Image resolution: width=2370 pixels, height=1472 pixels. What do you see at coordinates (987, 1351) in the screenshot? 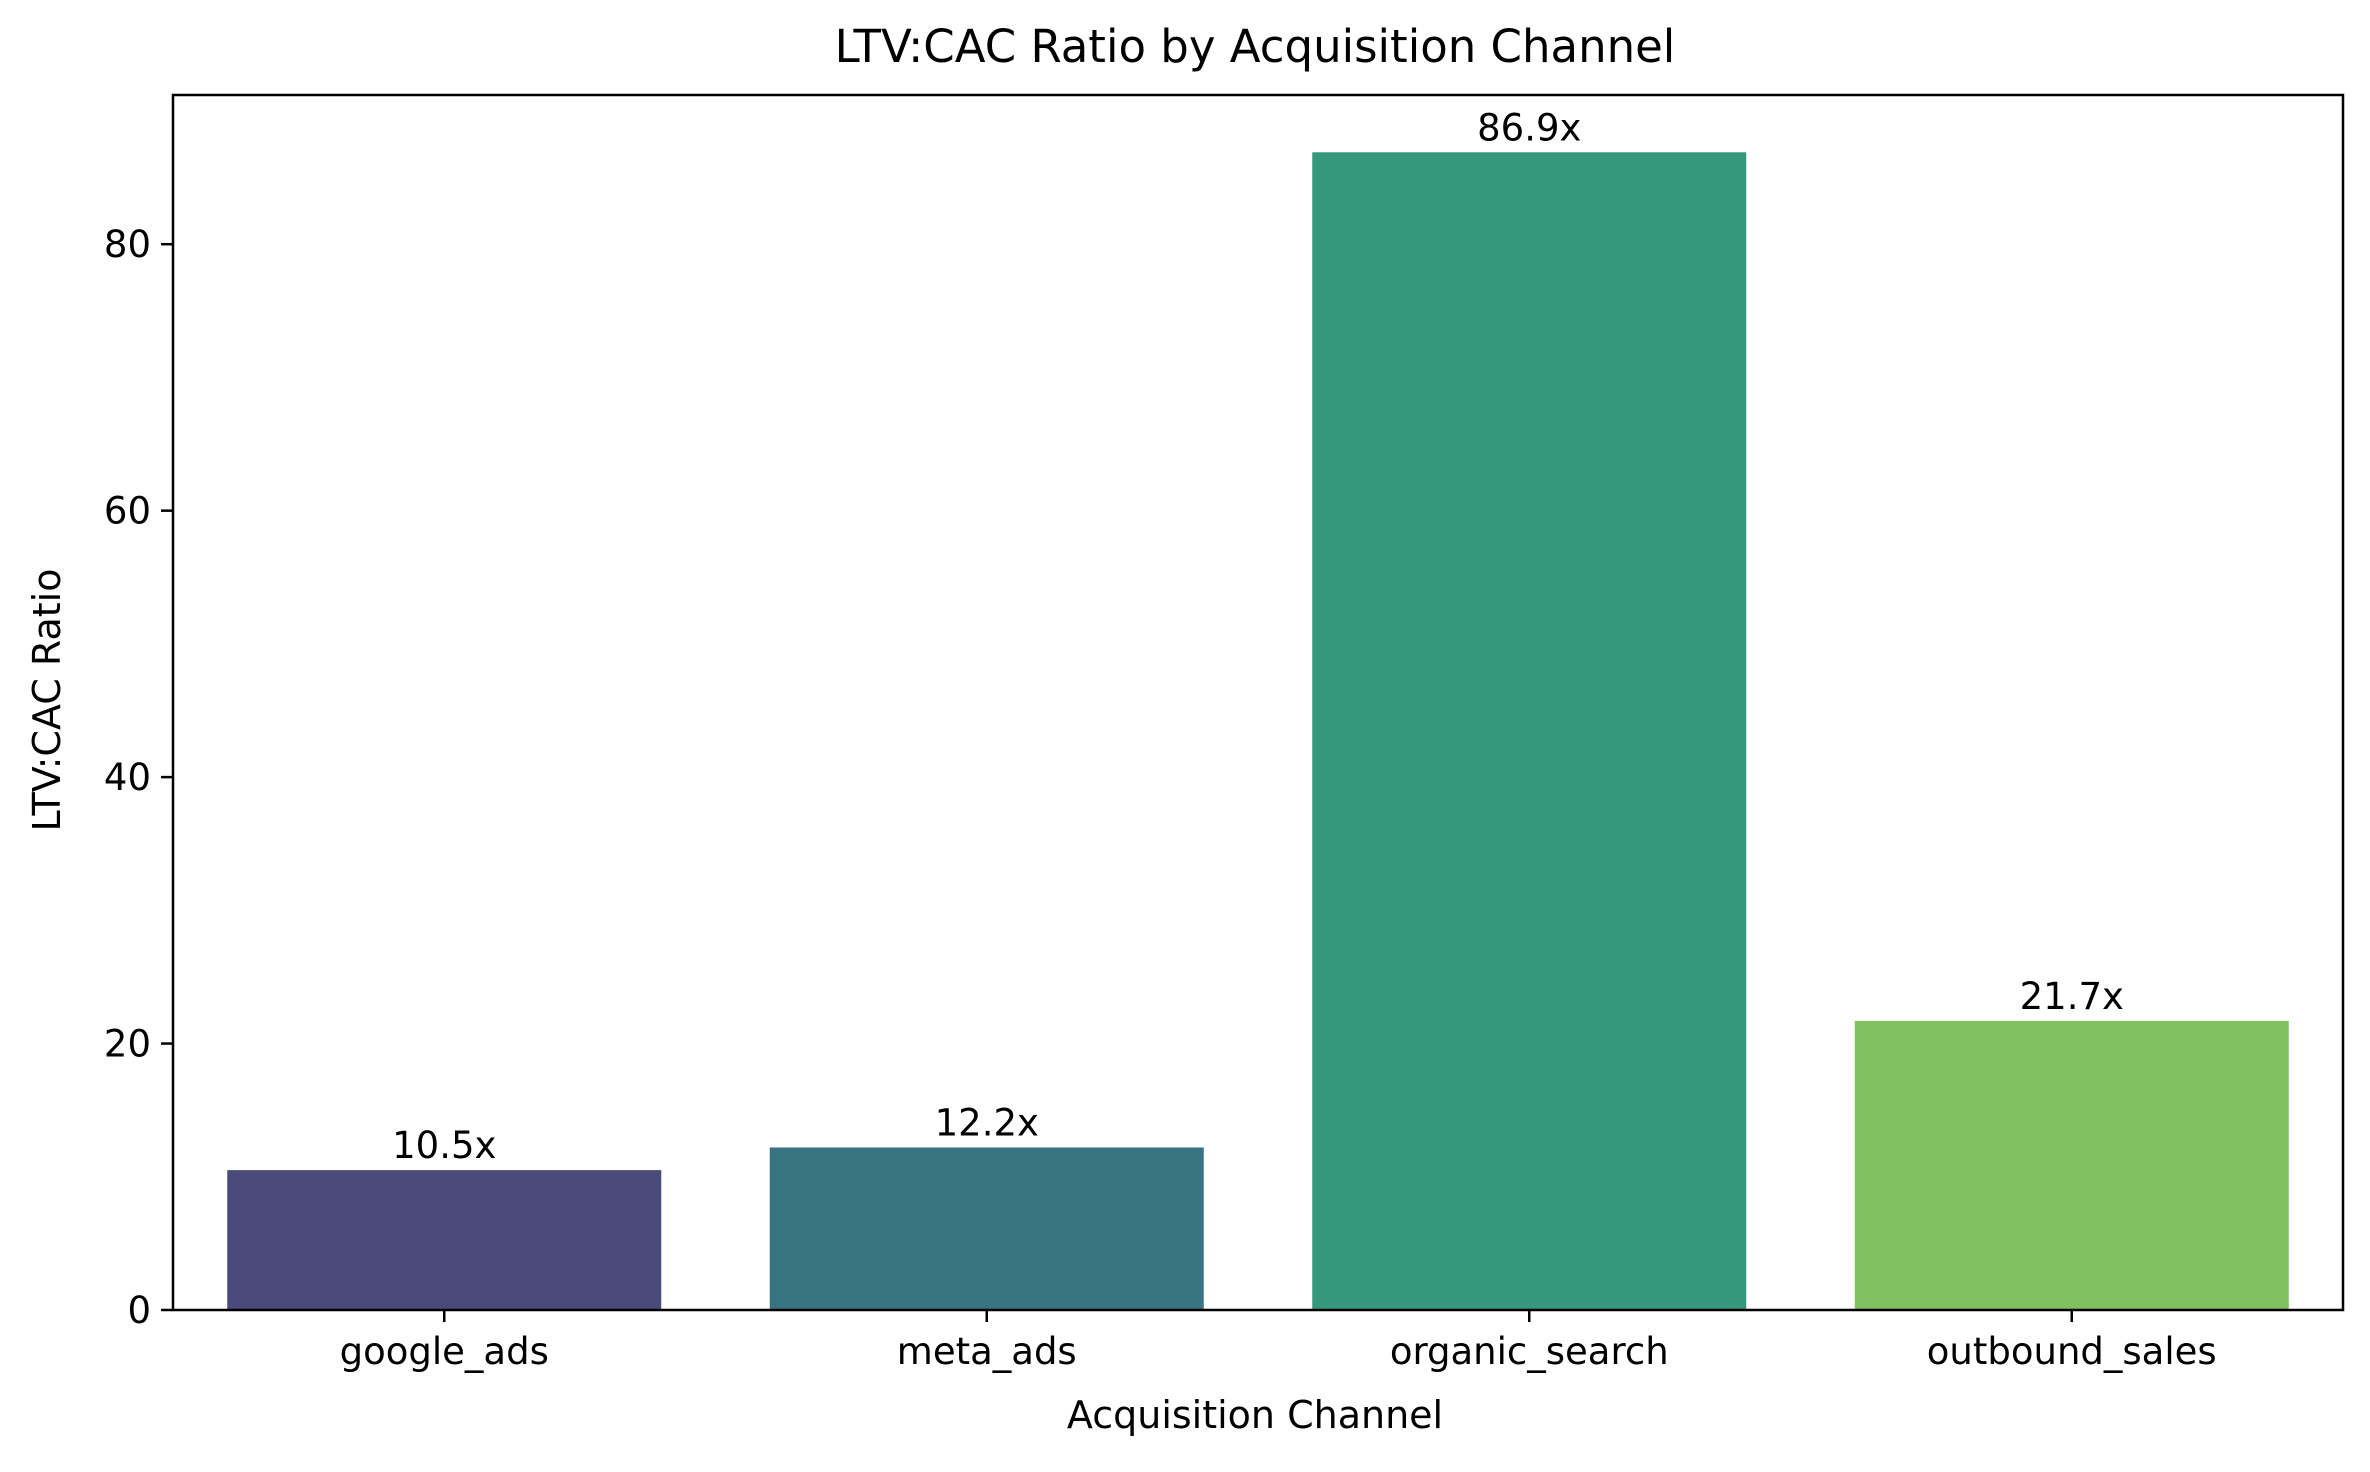
I see `x-tick-label: meta_ads` at bounding box center [987, 1351].